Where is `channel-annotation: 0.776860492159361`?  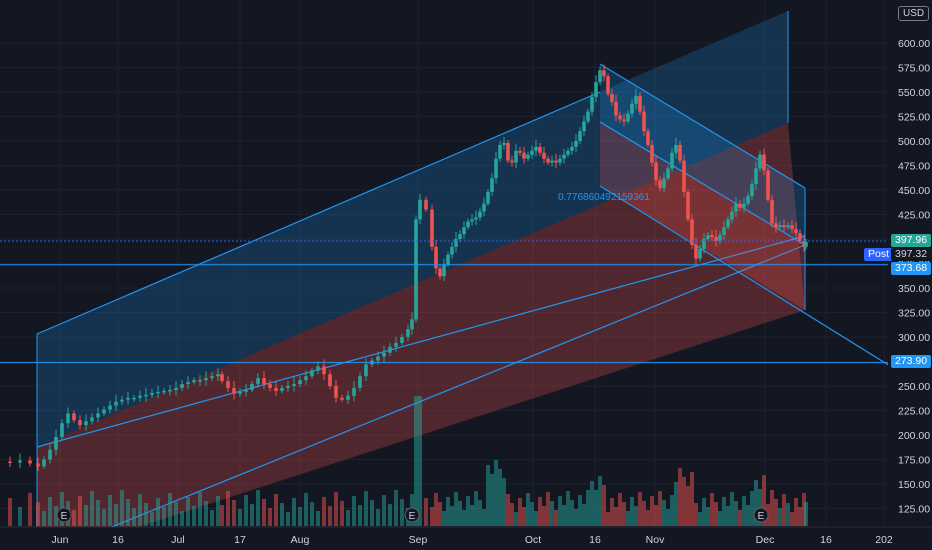 channel-annotation: 0.776860492159361 is located at coordinates (604, 197).